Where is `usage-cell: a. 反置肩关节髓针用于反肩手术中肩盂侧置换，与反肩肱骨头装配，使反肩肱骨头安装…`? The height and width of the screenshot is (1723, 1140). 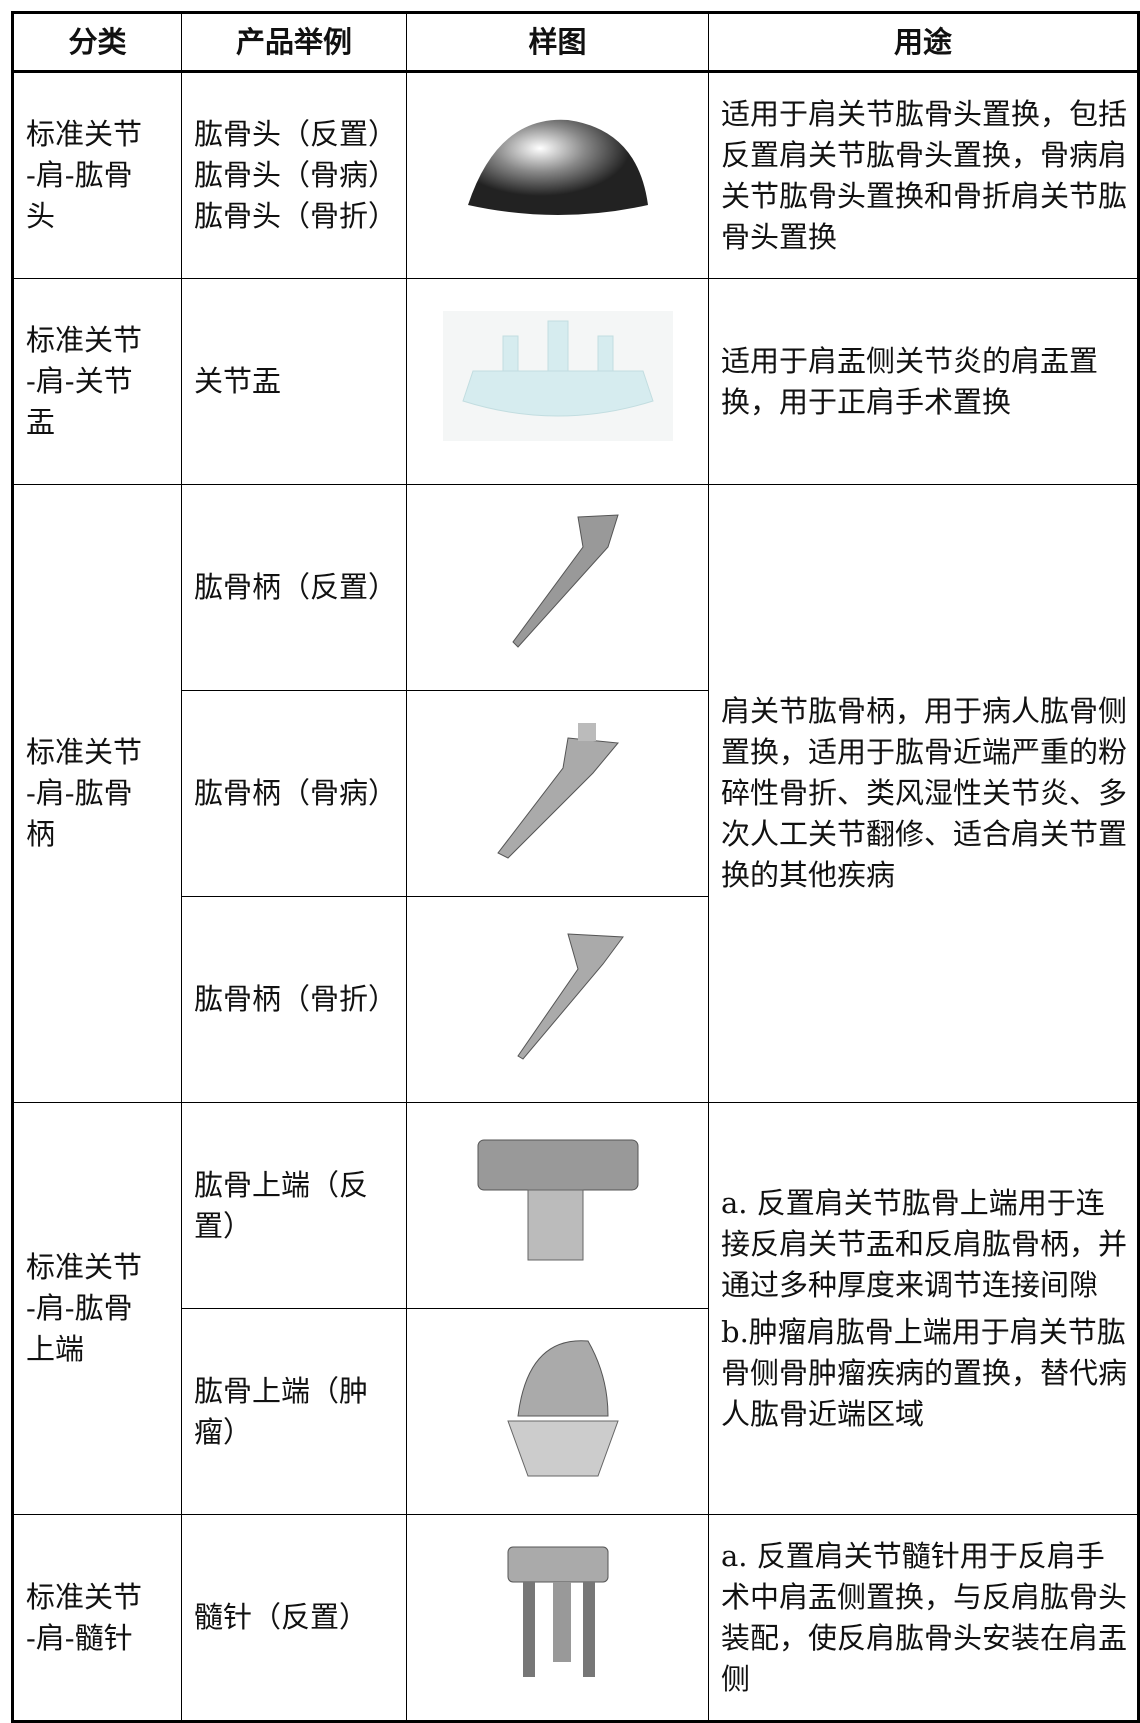 usage-cell: a. 反置肩关节髓针用于反肩手术中肩盂侧置换，与反肩肱骨头装配，使反肩肱骨头安装… is located at coordinates (923, 1618).